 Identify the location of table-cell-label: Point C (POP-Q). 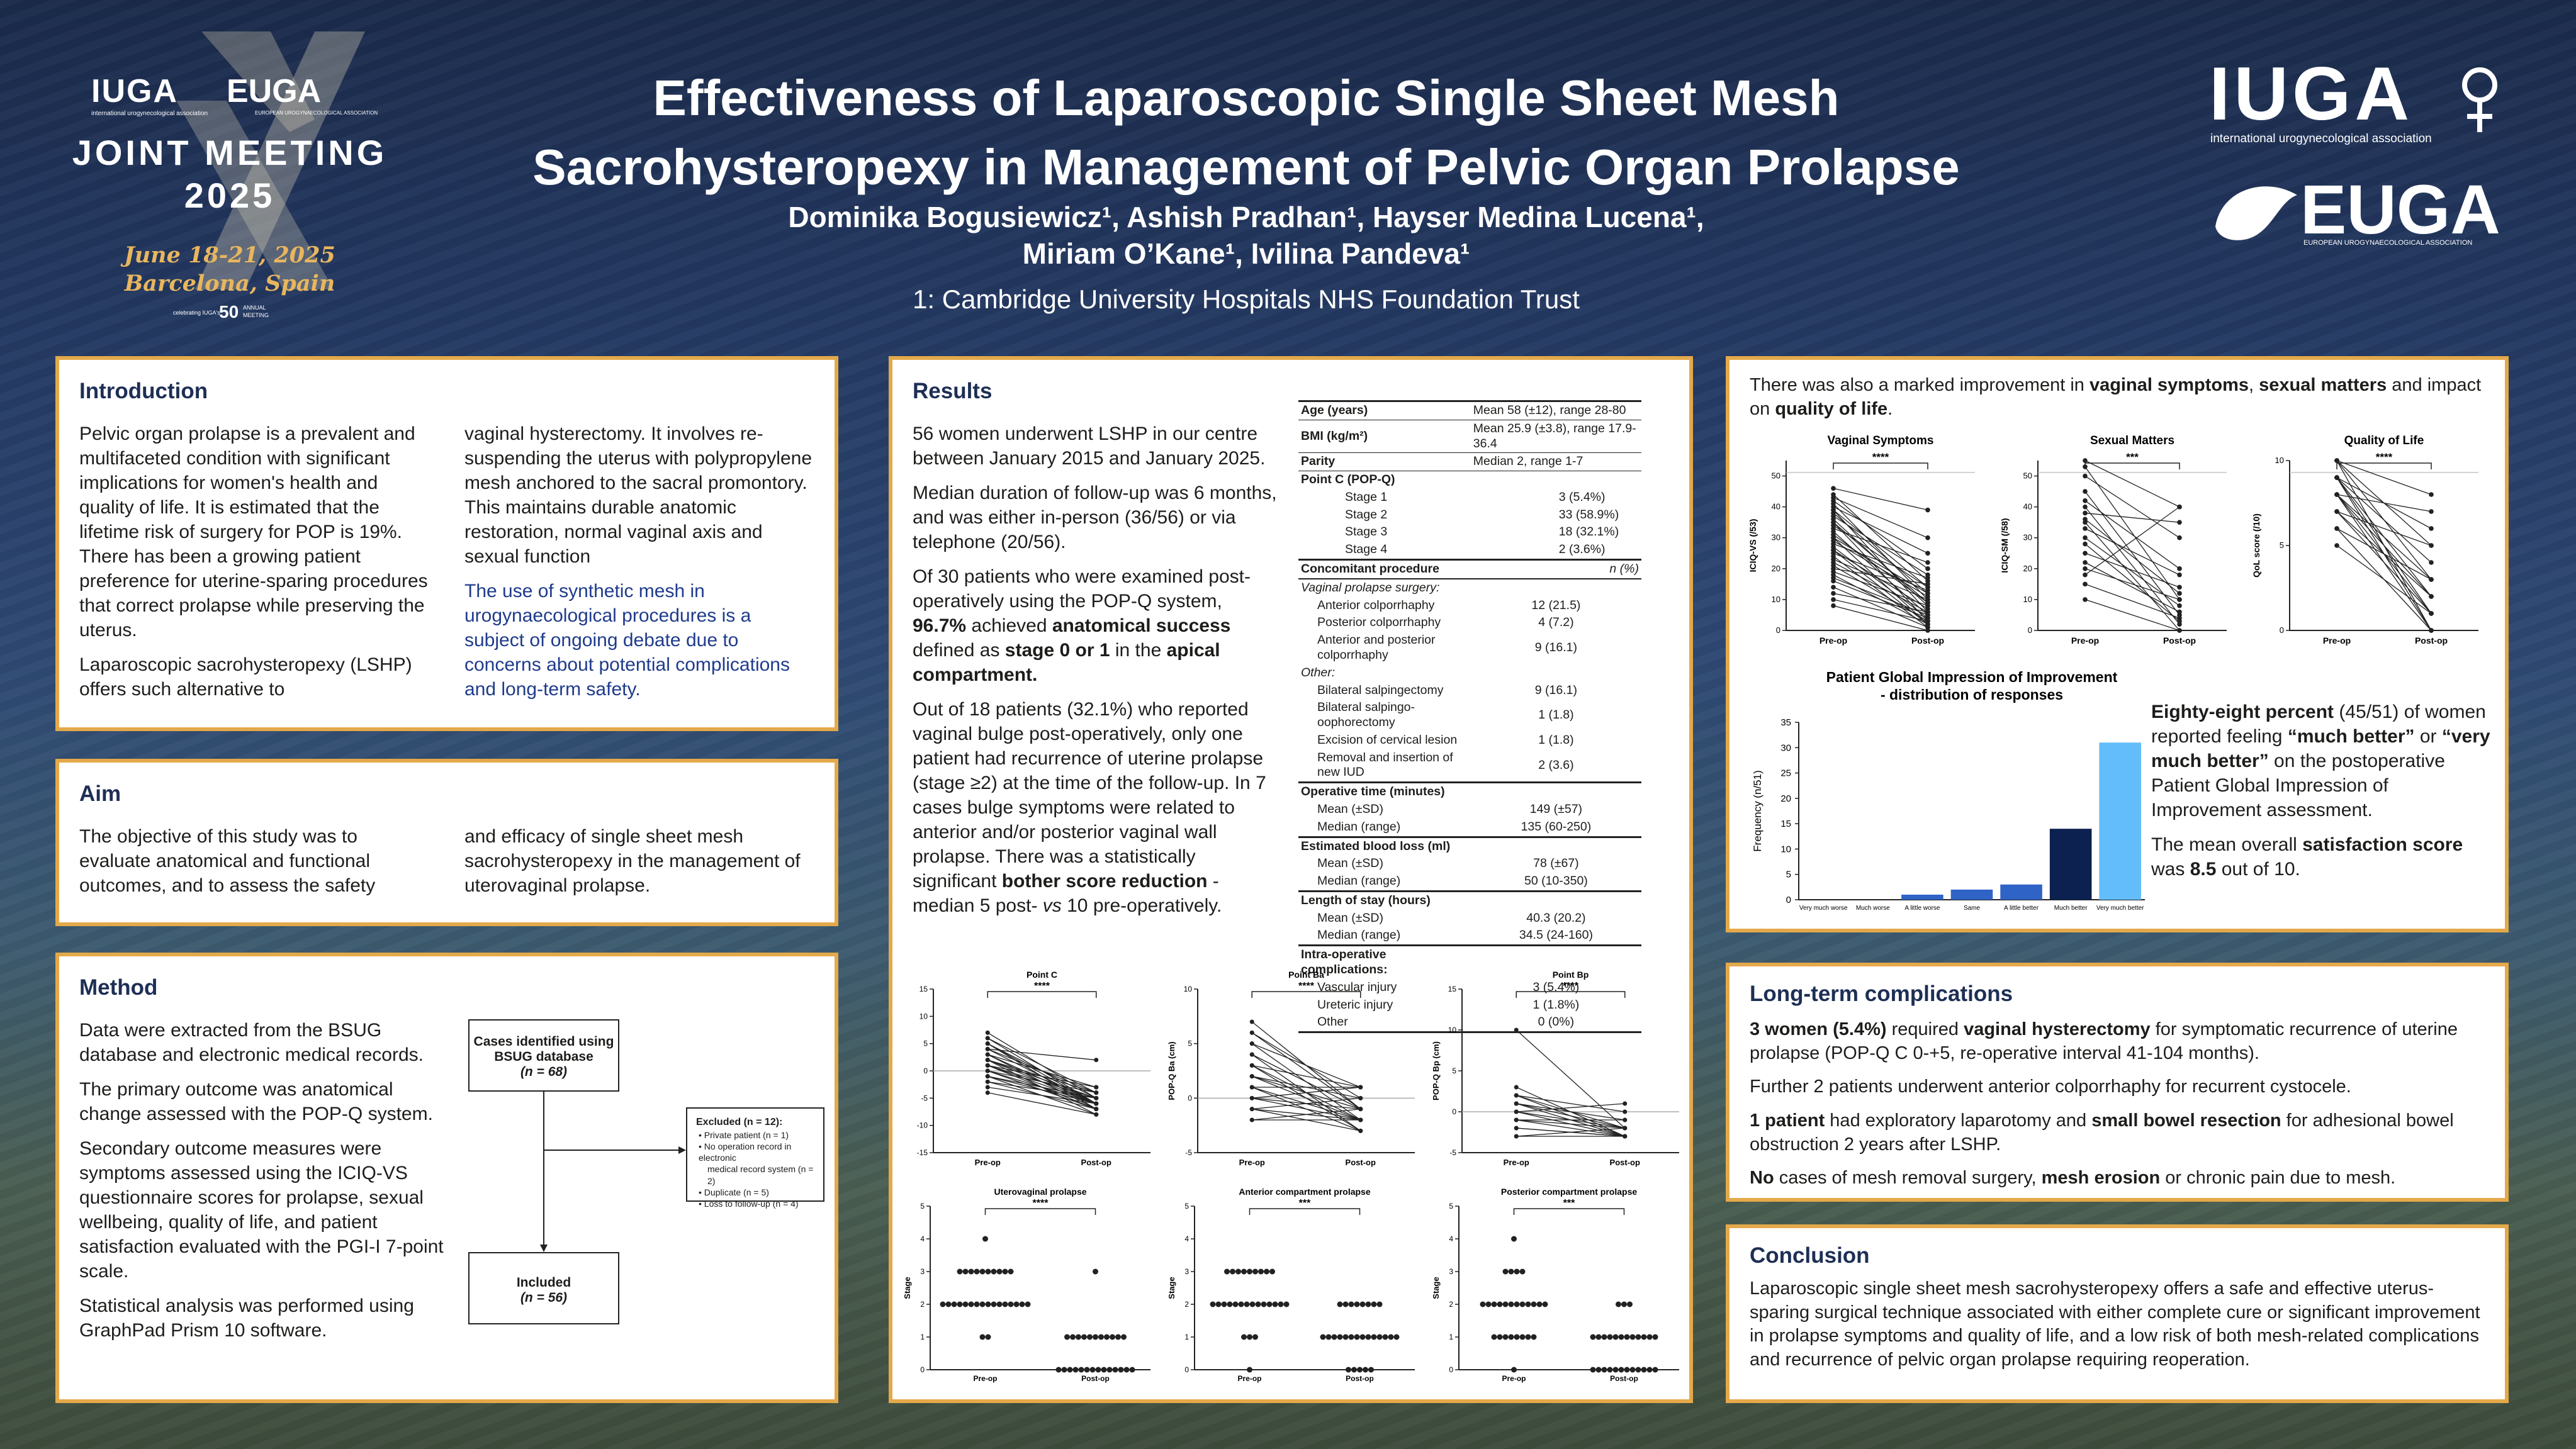
(1348, 480).